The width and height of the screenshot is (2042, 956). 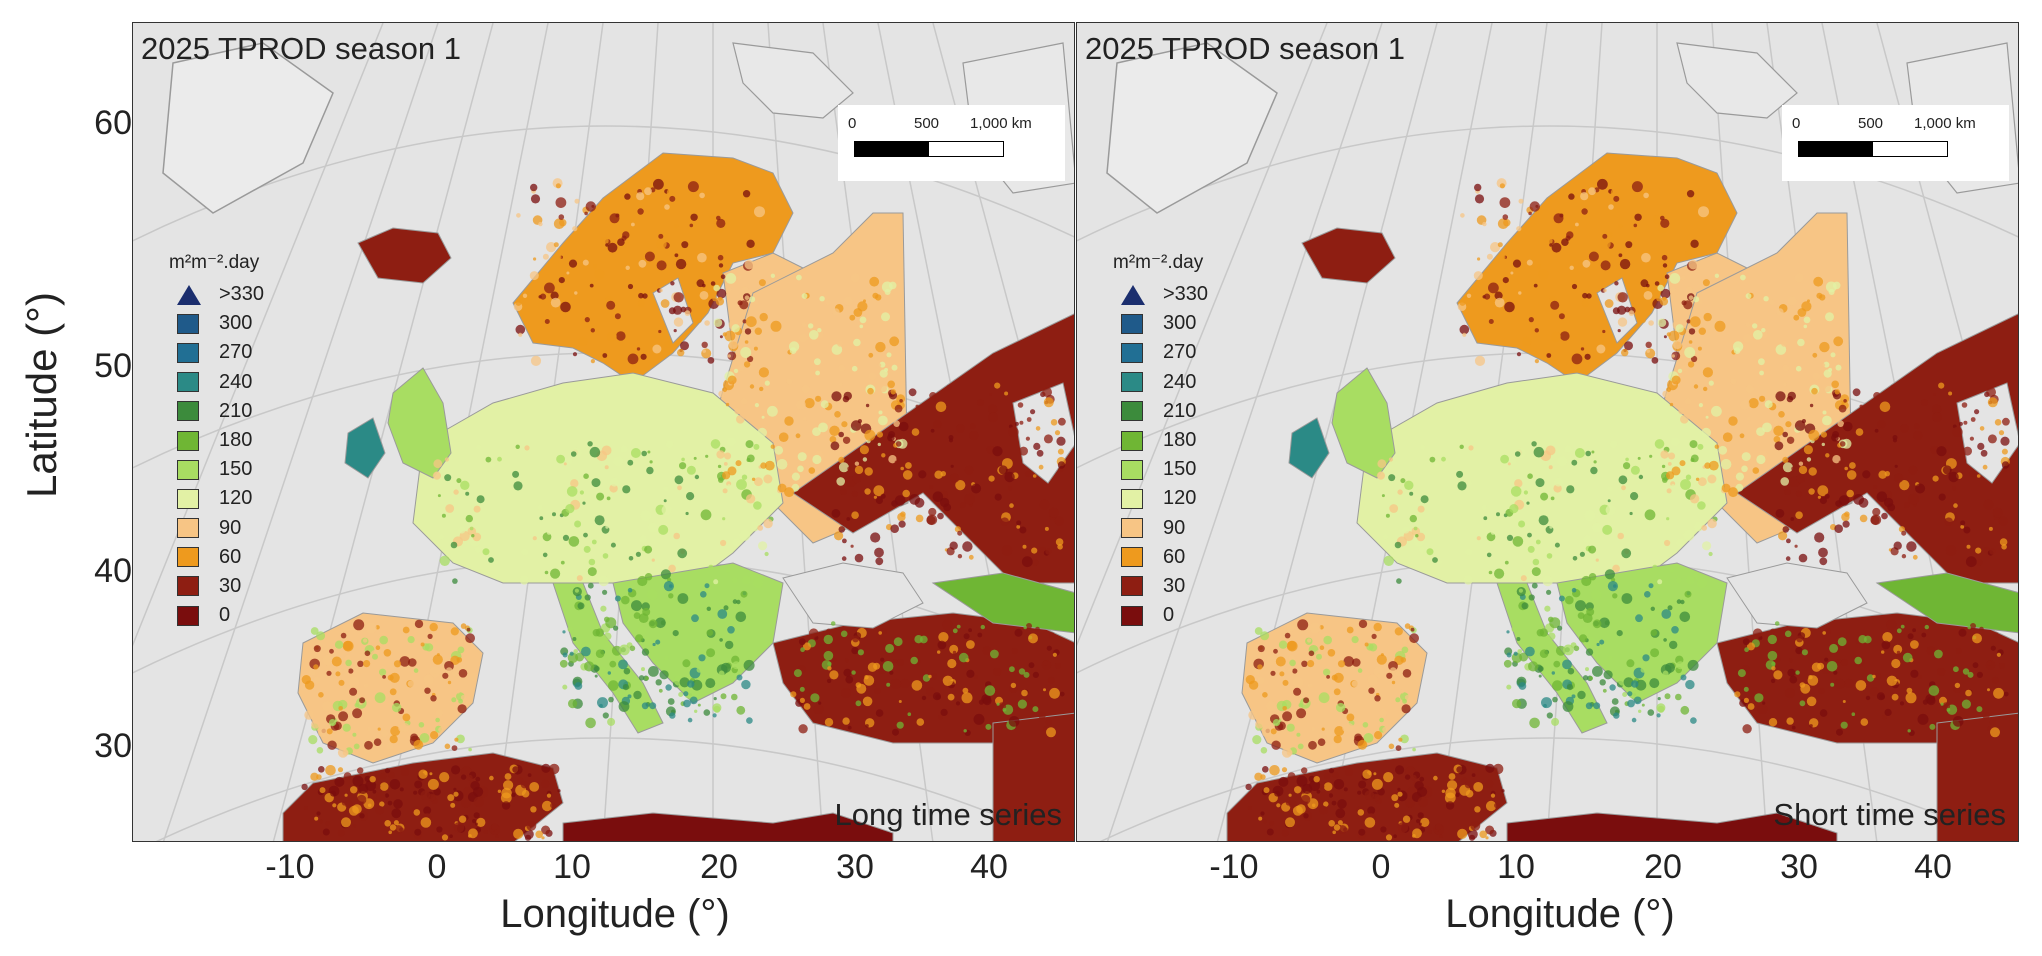 I want to click on libya-egypt-region, so click(x=728, y=826).